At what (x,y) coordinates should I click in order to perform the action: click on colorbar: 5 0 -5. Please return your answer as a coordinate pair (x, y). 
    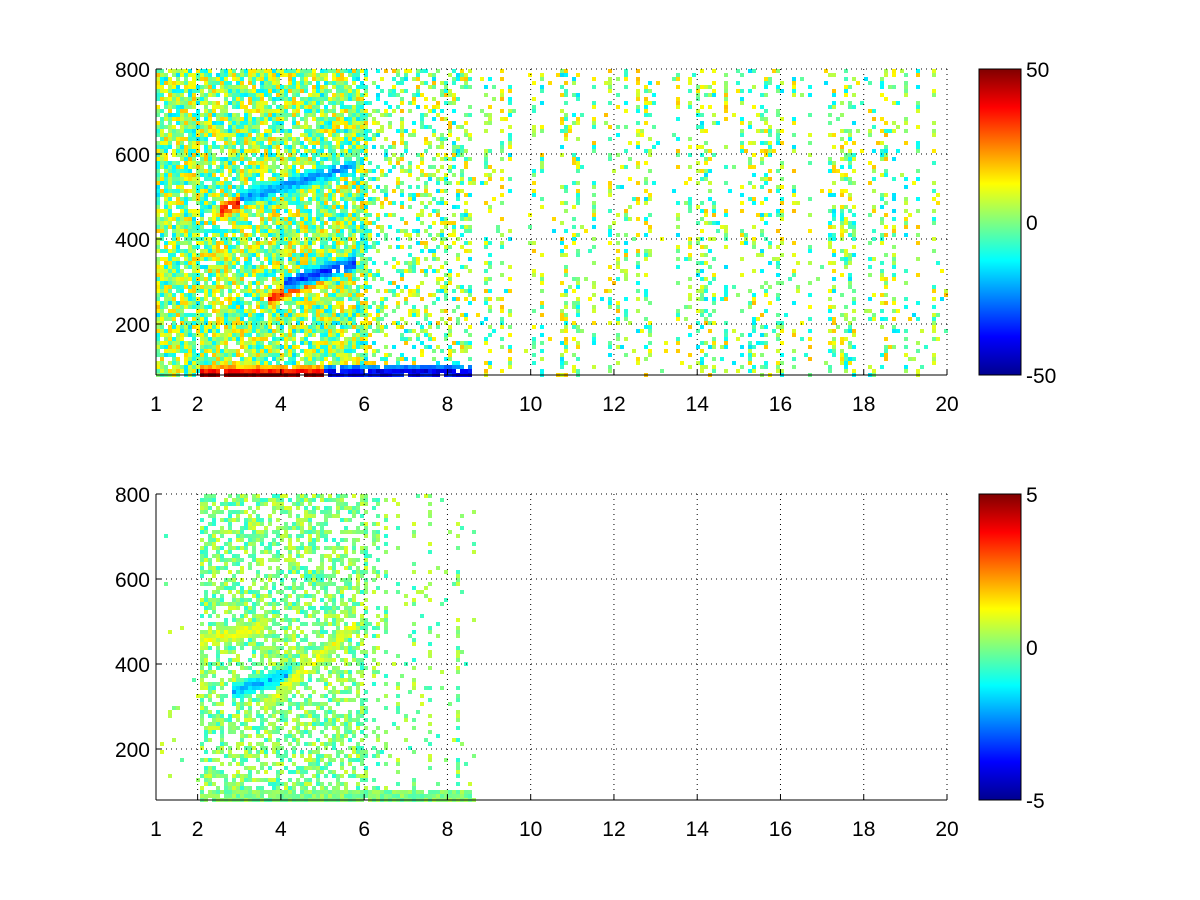
    Looking at the image, I should click on (1011, 648).